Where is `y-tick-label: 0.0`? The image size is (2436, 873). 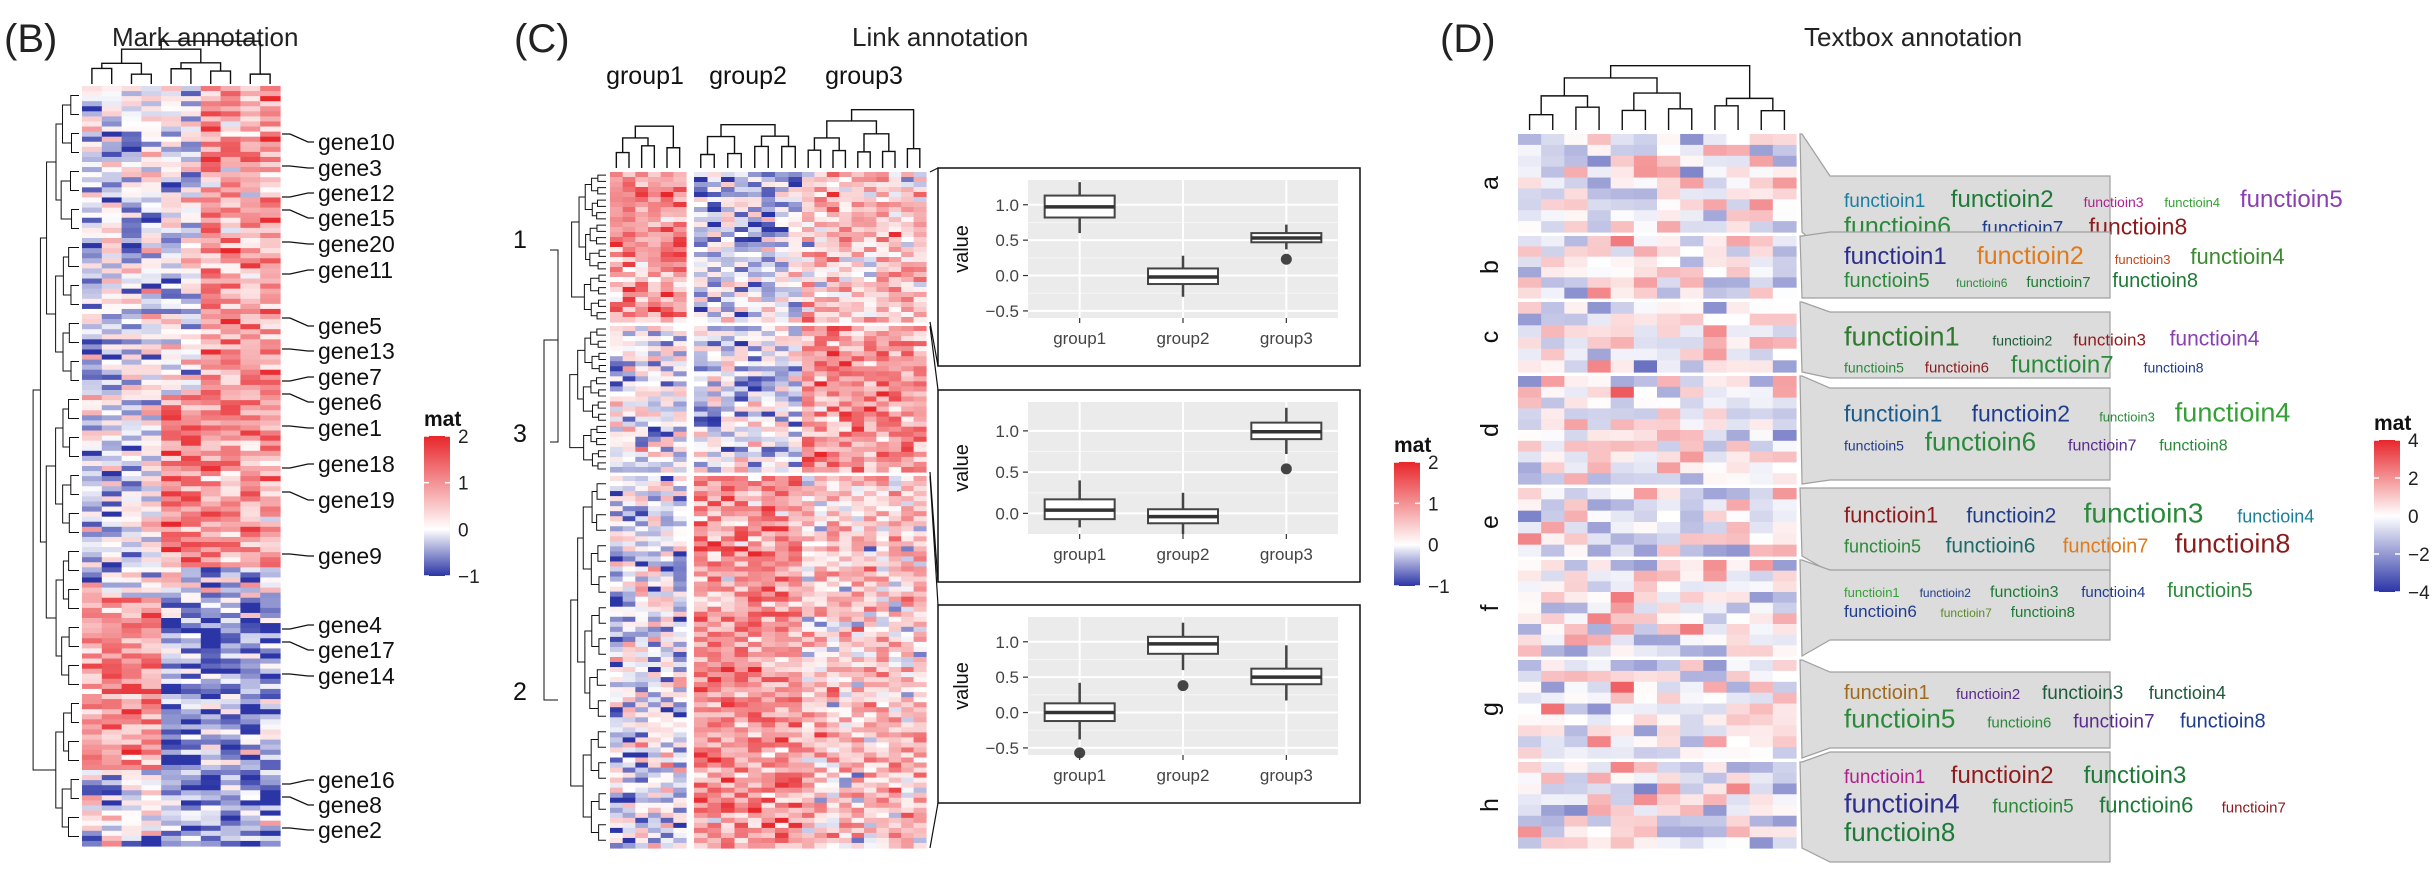 y-tick-label: 0.0 is located at coordinates (1007, 713).